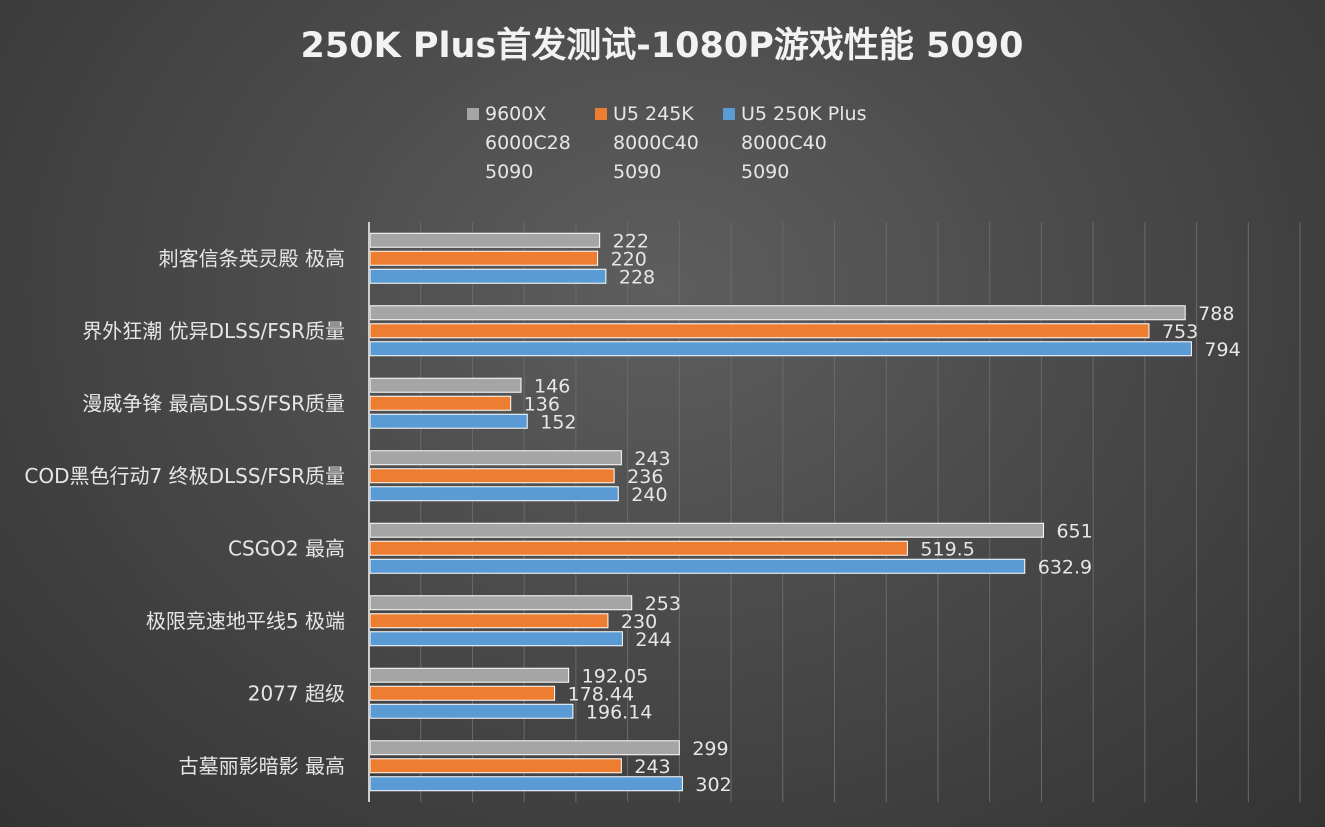  What do you see at coordinates (213, 331) in the screenshot?
I see `category-label: 界外狂潮 优异DLSS/FSR质量` at bounding box center [213, 331].